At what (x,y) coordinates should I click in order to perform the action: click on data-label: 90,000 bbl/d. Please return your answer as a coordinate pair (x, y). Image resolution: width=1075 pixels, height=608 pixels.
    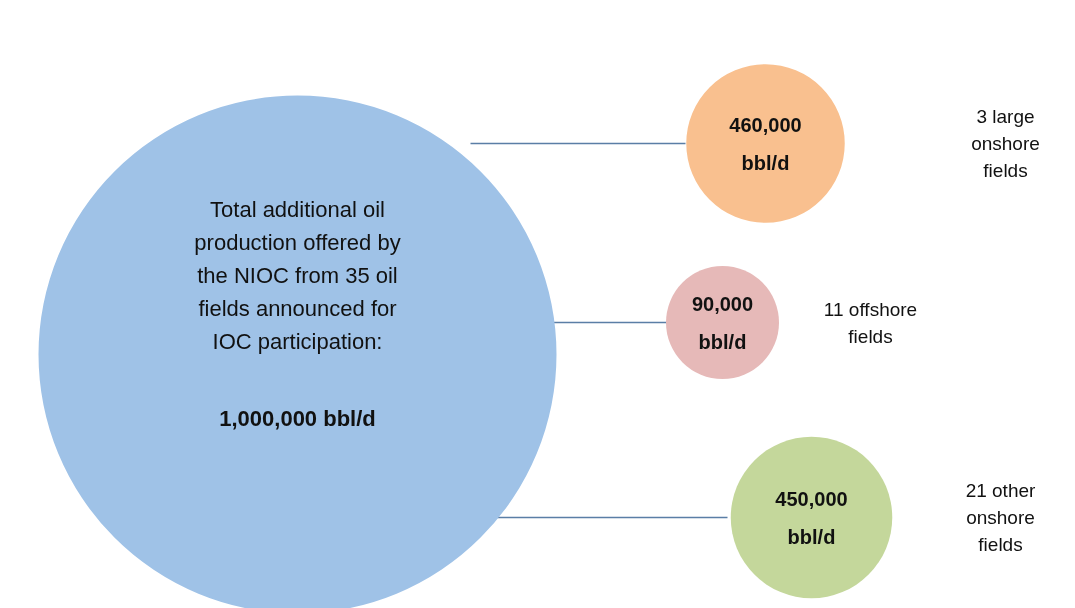
    Looking at the image, I should click on (722, 322).